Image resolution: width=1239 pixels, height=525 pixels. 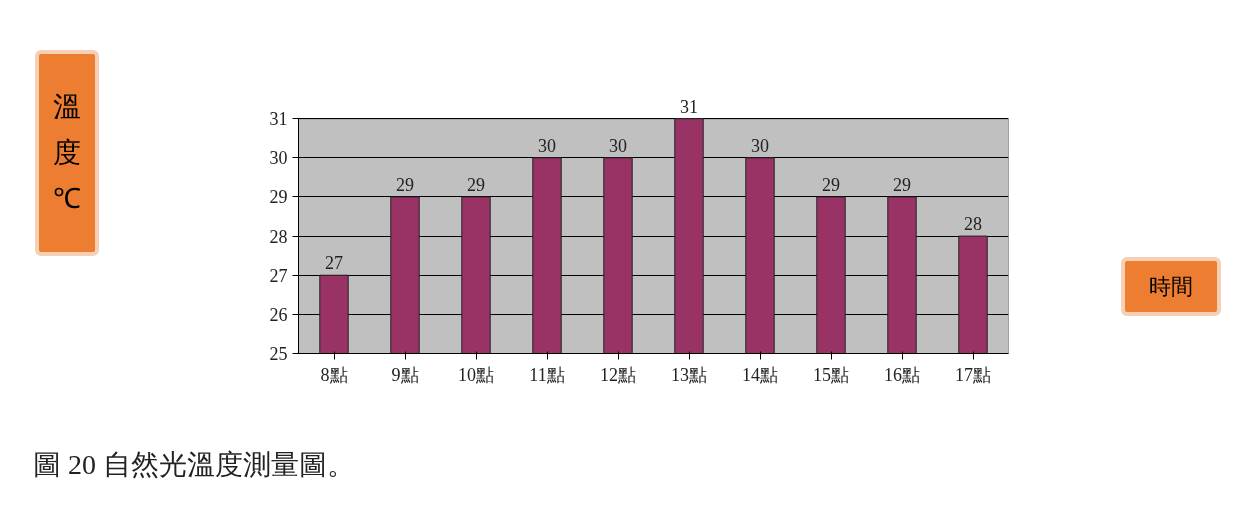 What do you see at coordinates (405, 374) in the screenshot?
I see `x-tick-label: 9點` at bounding box center [405, 374].